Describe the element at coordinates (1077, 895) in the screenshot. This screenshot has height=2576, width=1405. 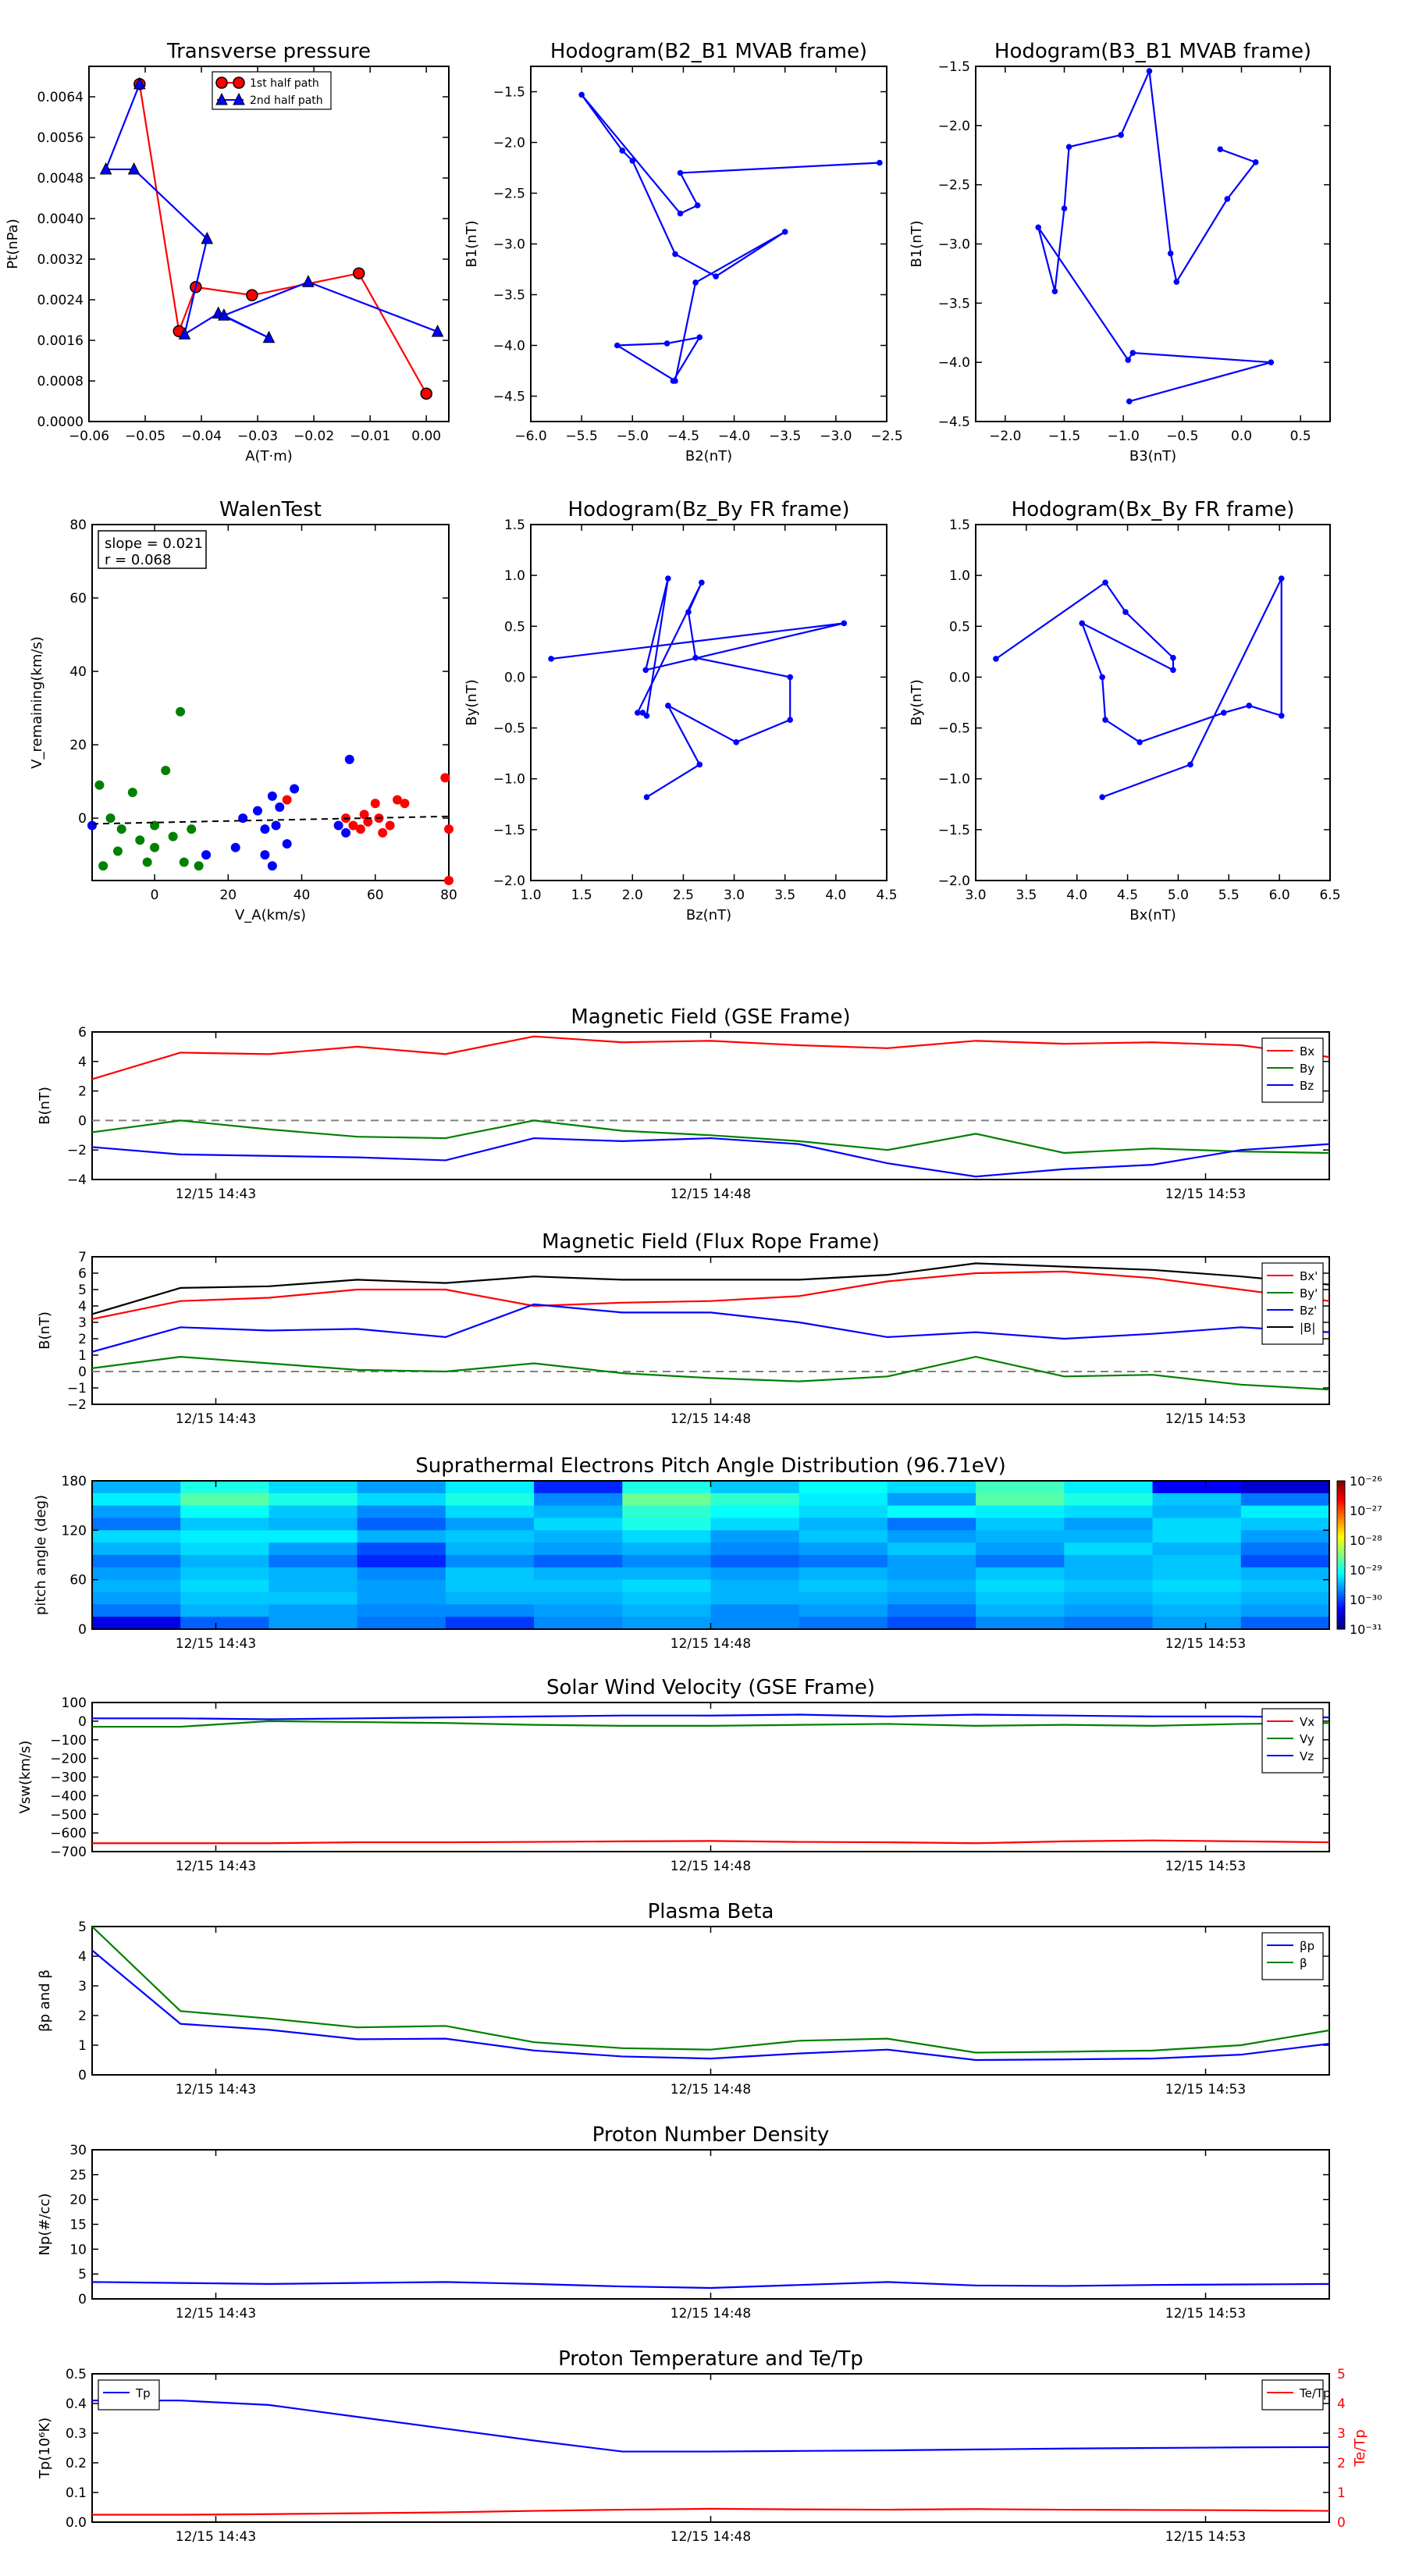
I see `x-tick-label: 4.0` at that location.